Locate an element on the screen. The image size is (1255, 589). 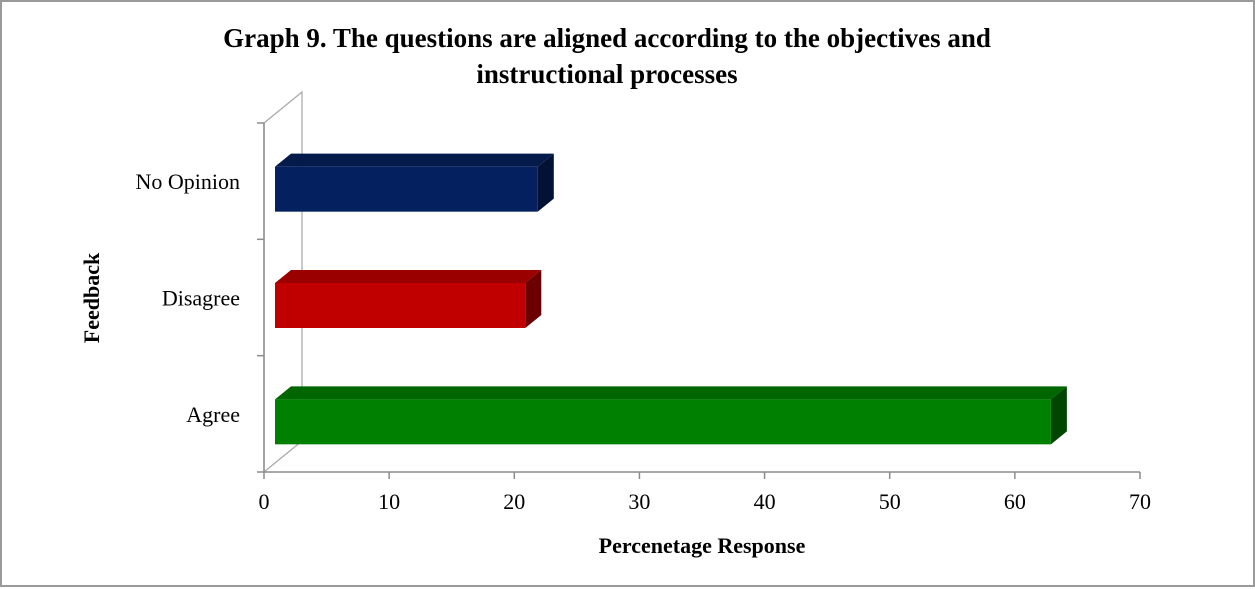
bar-disagree is located at coordinates (408, 299).